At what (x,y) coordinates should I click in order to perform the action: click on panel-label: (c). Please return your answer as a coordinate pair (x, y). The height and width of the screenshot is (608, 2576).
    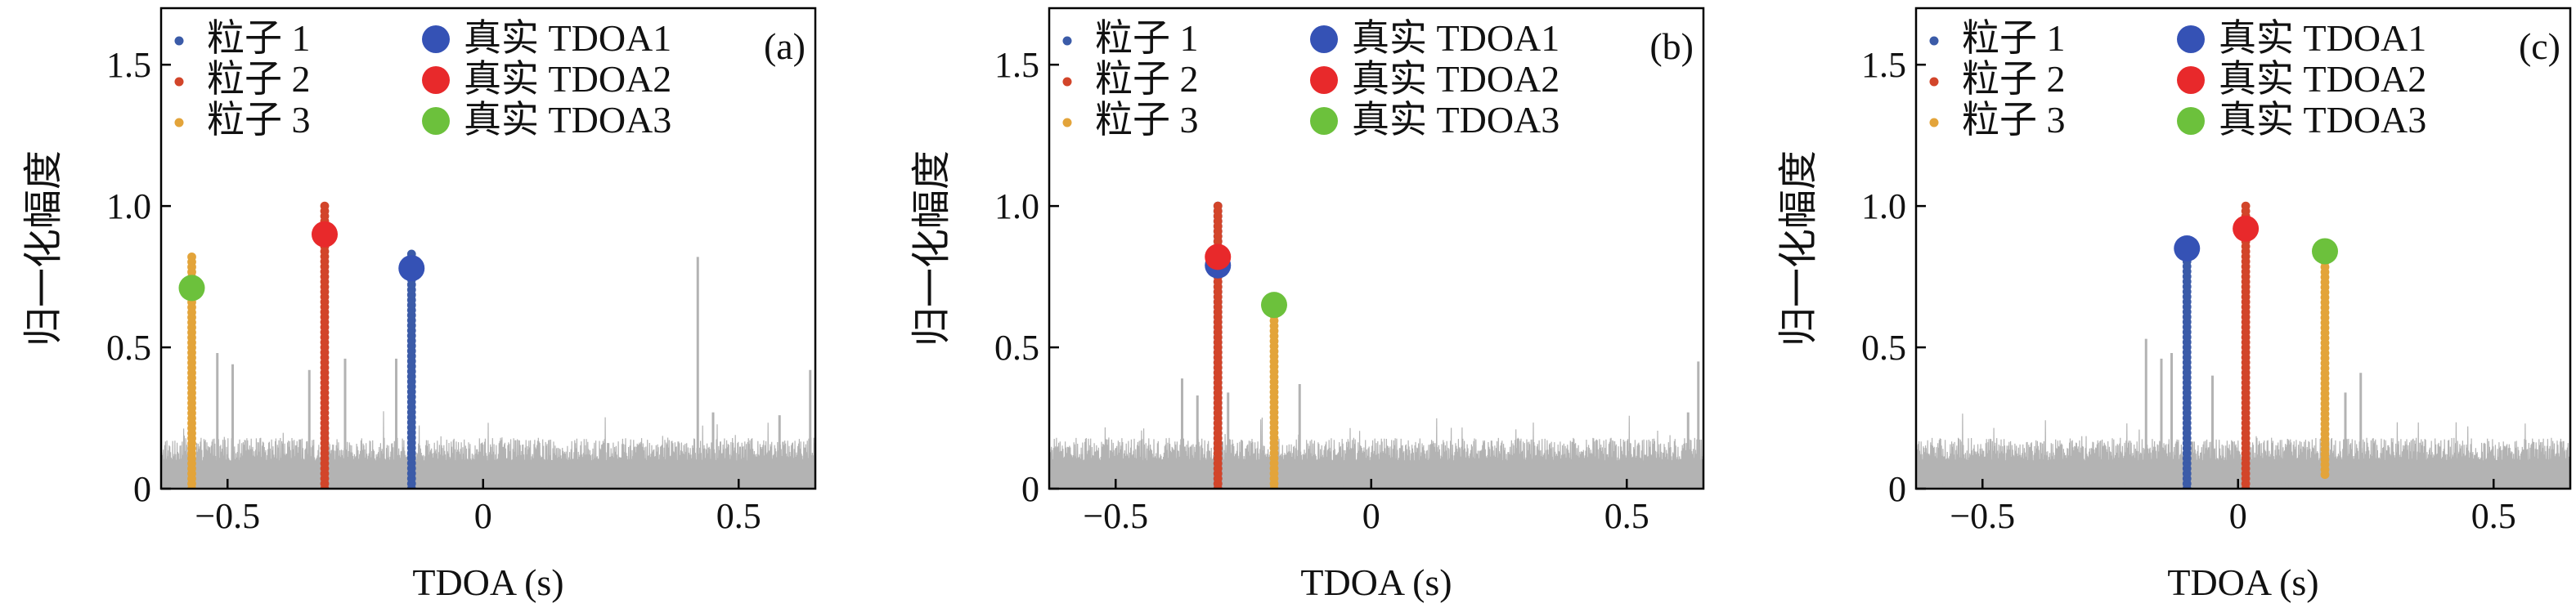
    Looking at the image, I should click on (2539, 46).